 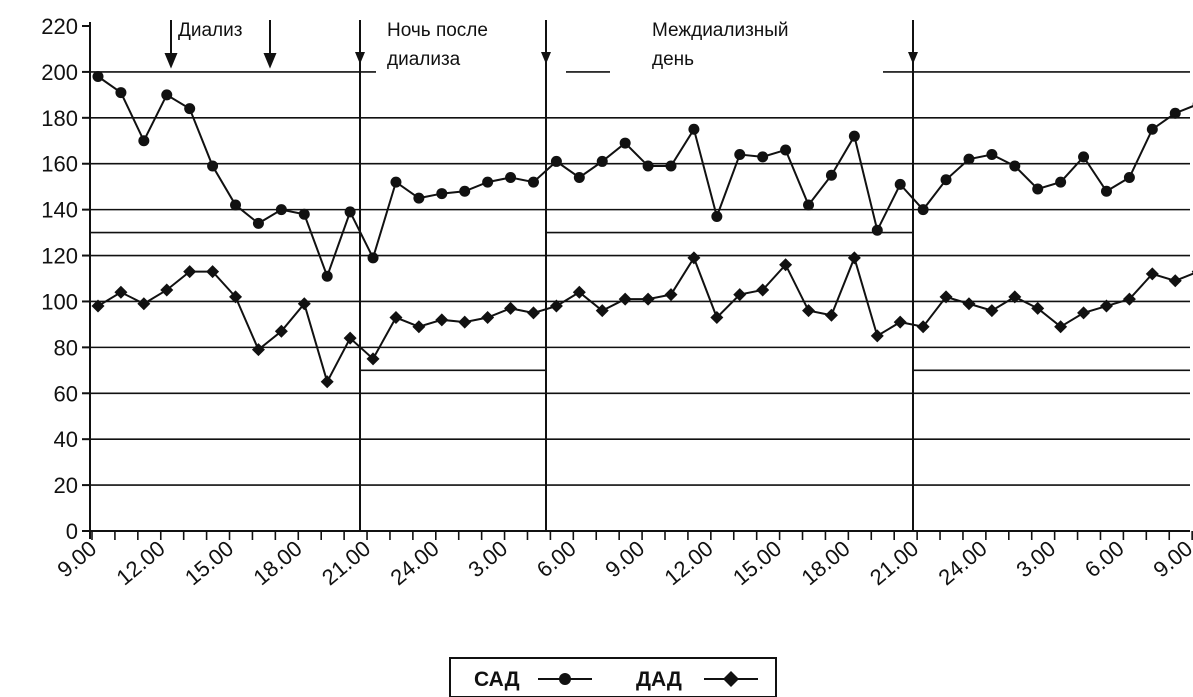 I want to click on y-tick-label-60: 60, so click(x=66, y=393).